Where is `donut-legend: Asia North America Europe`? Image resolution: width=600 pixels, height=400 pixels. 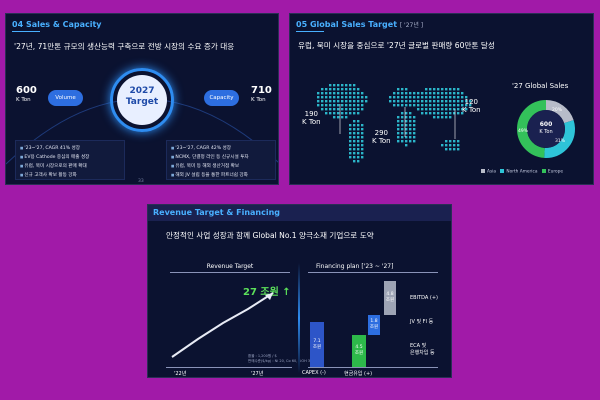
donut-legend: Asia North America Europe is located at coordinates (520, 172).